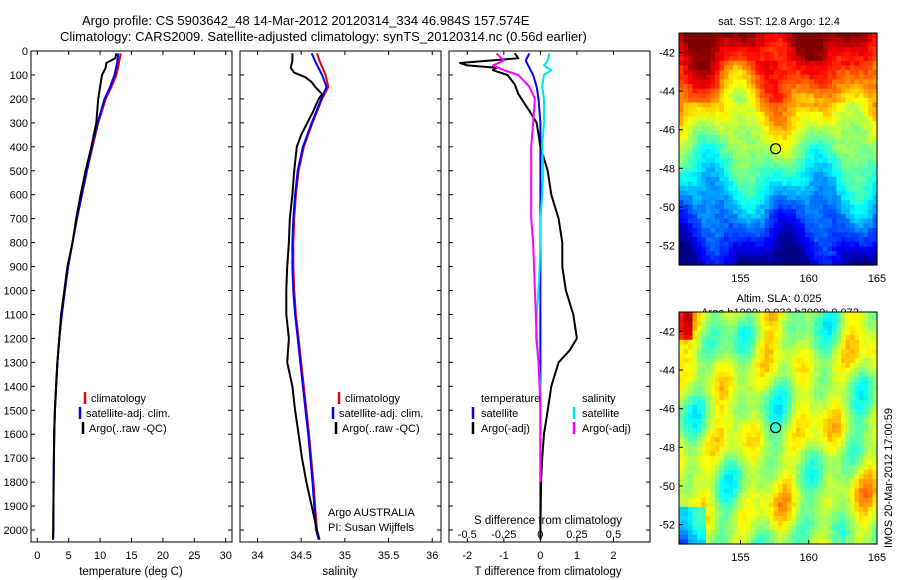  I want to click on y-tick-label: 1900, so click(16, 507).